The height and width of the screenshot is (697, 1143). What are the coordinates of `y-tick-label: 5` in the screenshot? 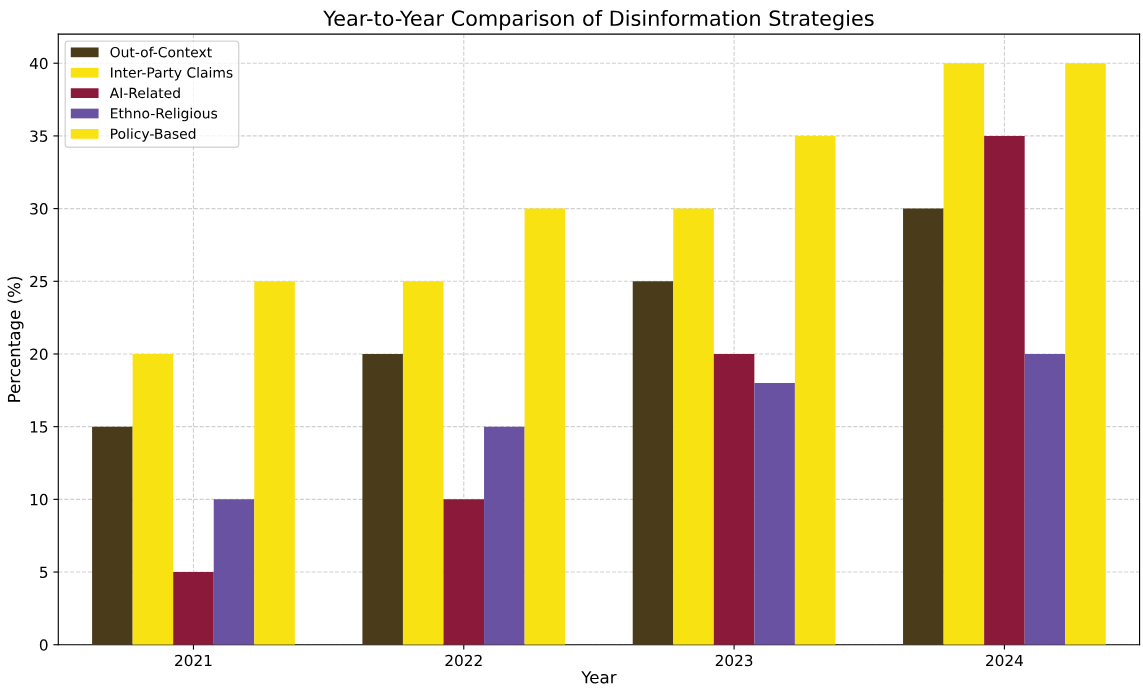 It's located at (44, 572).